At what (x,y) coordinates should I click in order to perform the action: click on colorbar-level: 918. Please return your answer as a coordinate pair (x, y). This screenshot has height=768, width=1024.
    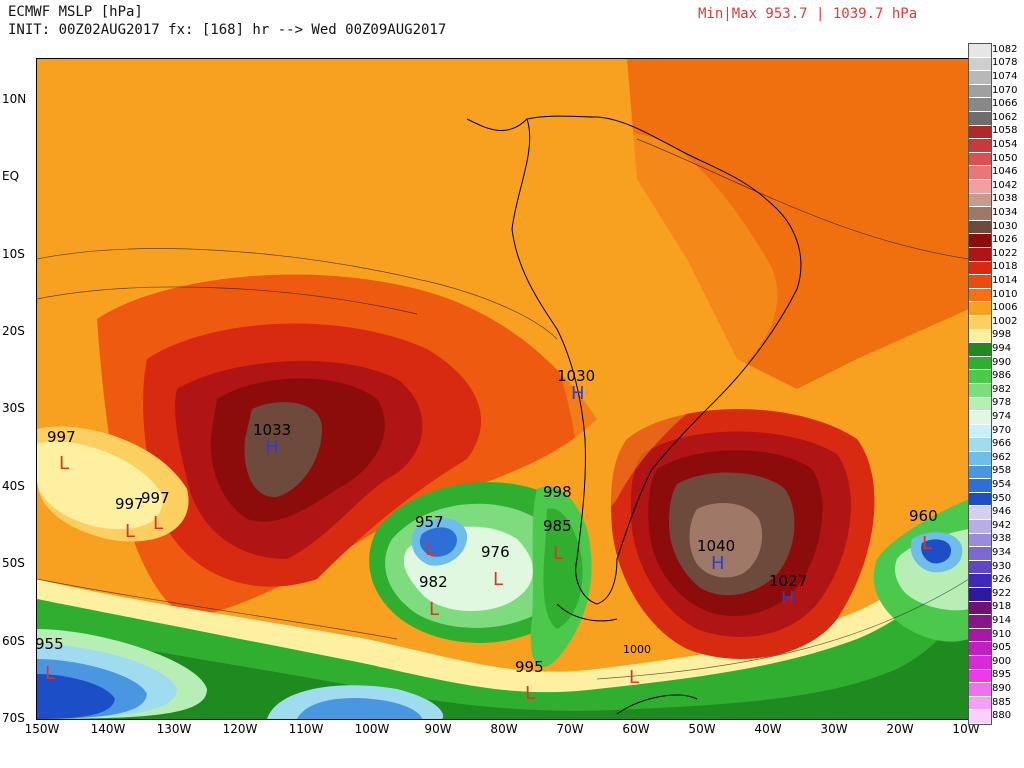
    Looking at the image, I should click on (1002, 607).